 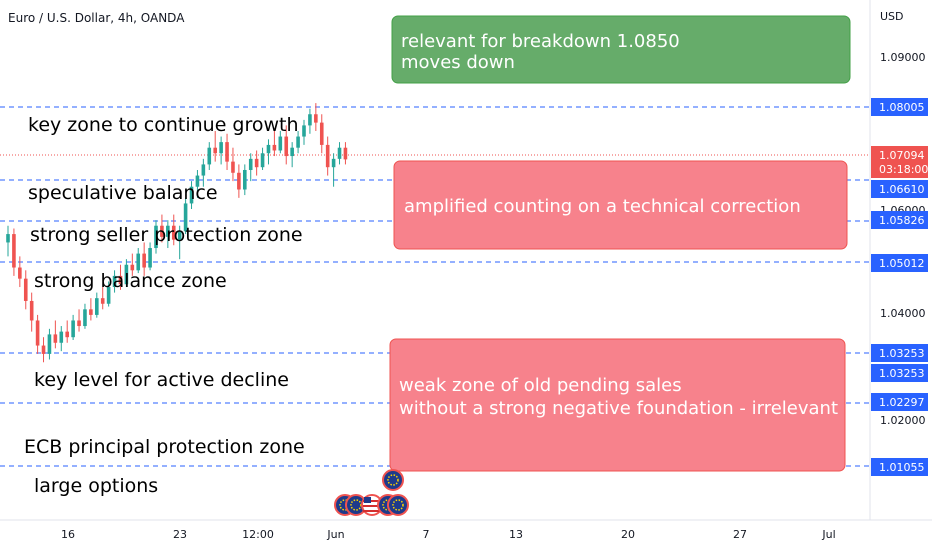 I want to click on level-tag: 1.05012, so click(x=899, y=263).